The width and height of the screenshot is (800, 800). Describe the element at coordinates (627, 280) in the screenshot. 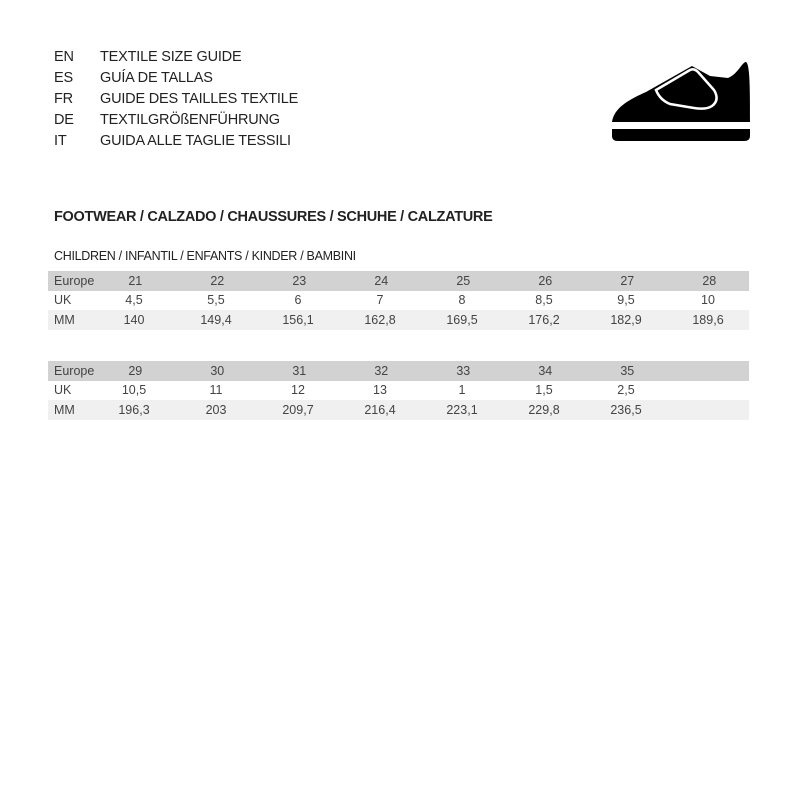

I see `table-cell: 27` at that location.